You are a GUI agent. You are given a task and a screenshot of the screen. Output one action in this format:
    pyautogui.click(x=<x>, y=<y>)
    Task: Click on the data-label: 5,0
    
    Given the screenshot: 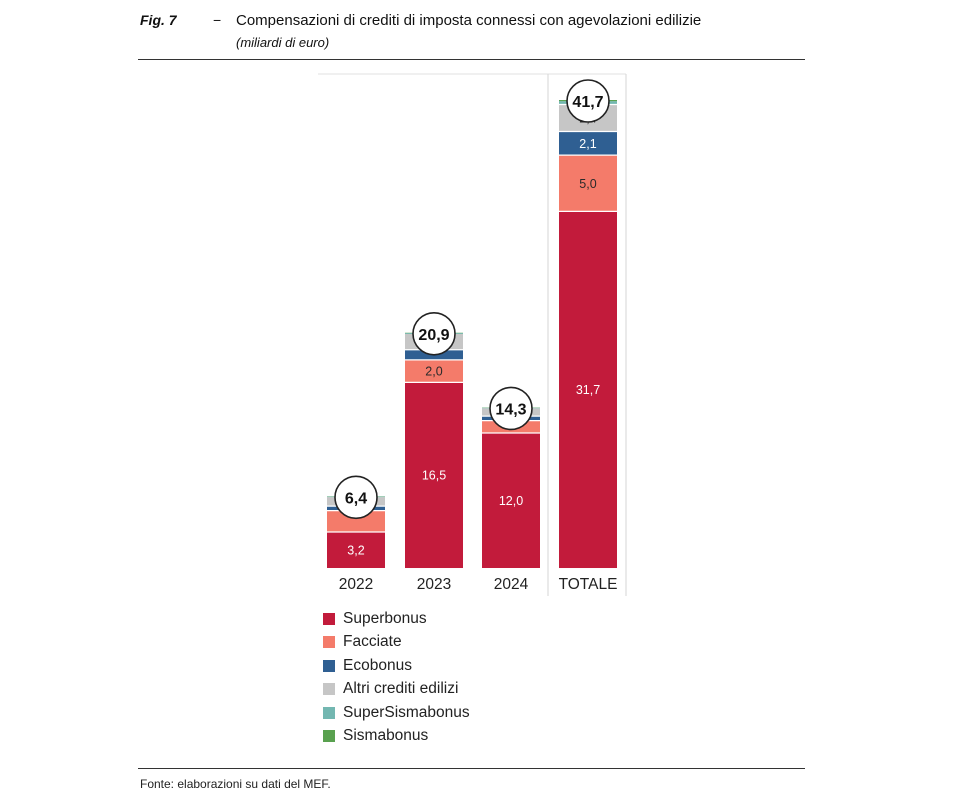 What is the action you would take?
    pyautogui.click(x=587, y=184)
    